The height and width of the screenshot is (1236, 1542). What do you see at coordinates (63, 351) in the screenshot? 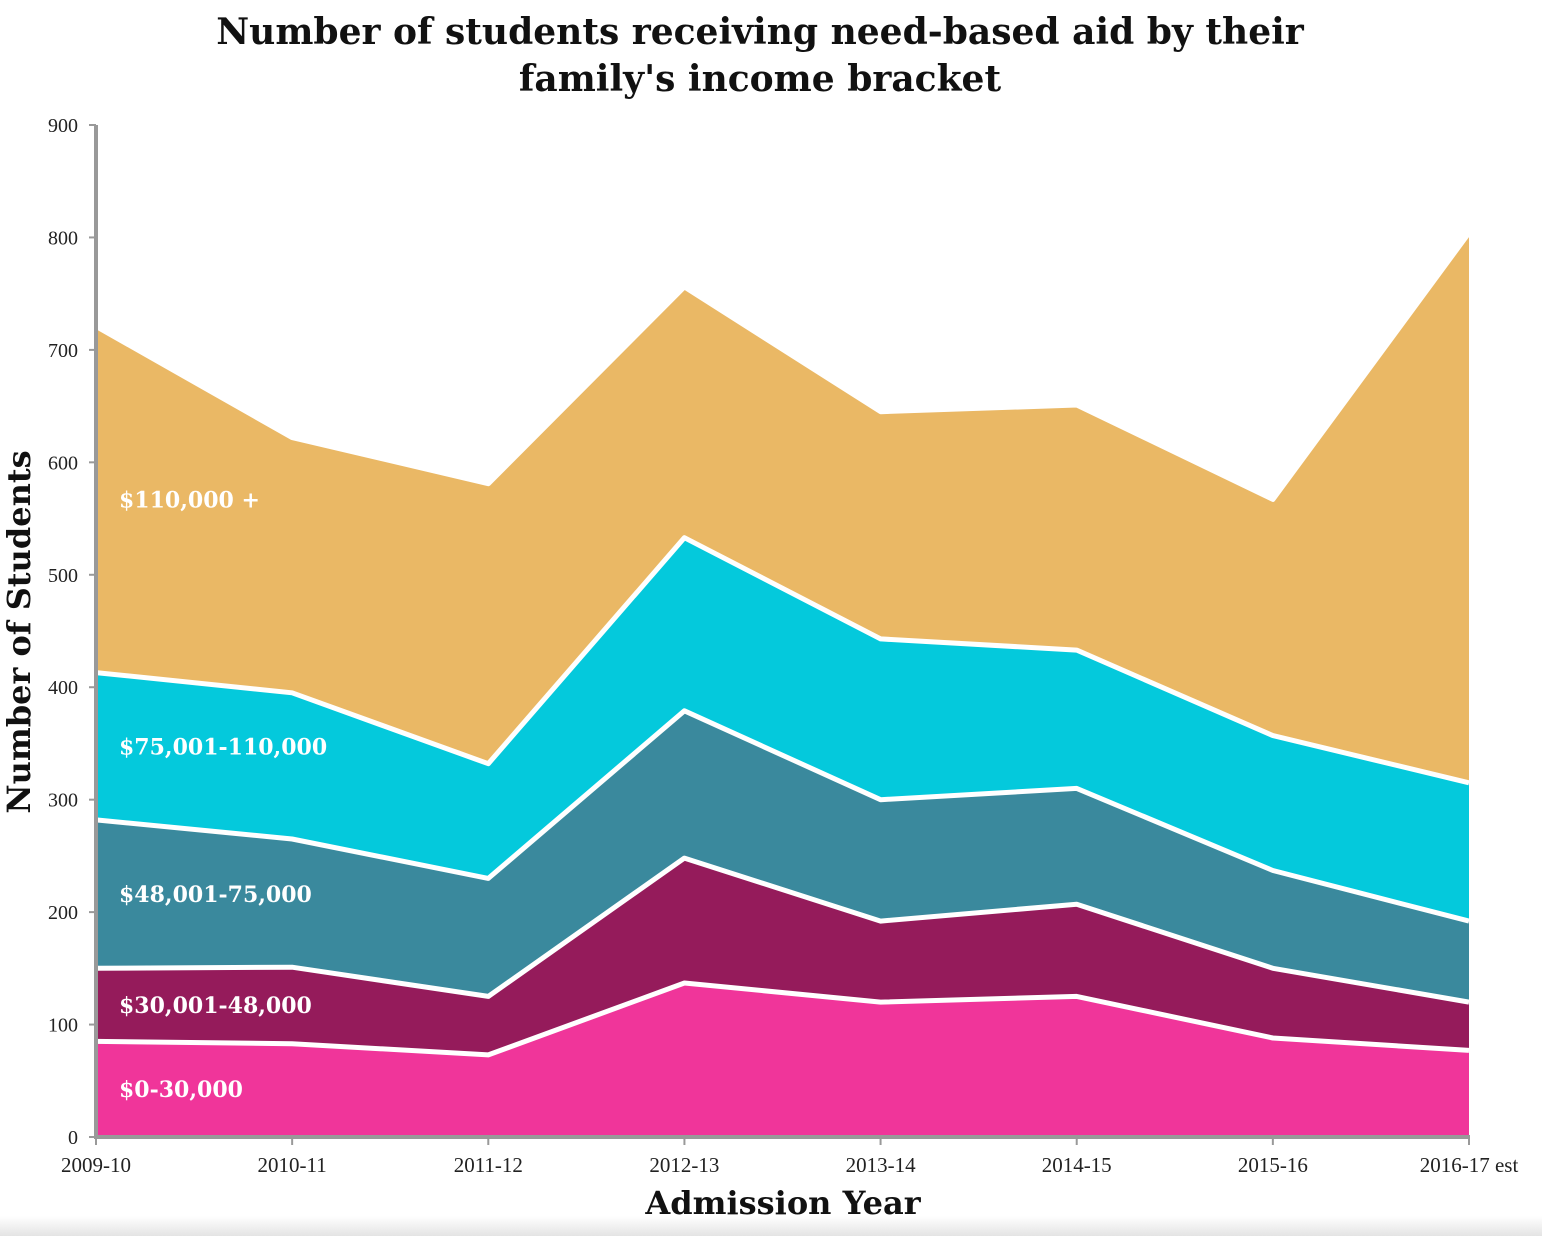
I see `y-tick-label-7: 700` at bounding box center [63, 351].